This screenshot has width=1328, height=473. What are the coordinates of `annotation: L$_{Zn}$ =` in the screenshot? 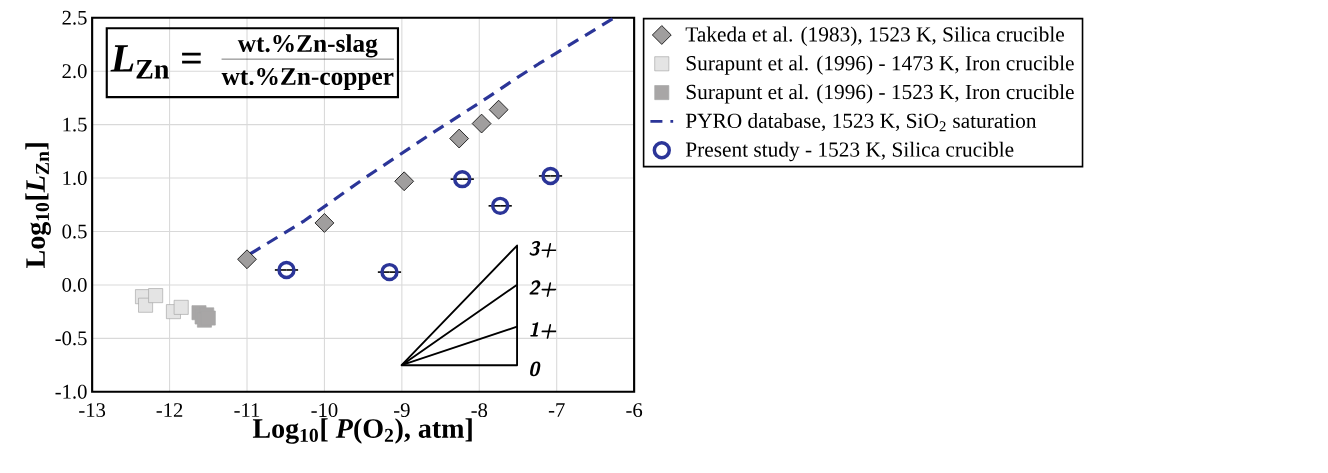 It's located at (155, 62).